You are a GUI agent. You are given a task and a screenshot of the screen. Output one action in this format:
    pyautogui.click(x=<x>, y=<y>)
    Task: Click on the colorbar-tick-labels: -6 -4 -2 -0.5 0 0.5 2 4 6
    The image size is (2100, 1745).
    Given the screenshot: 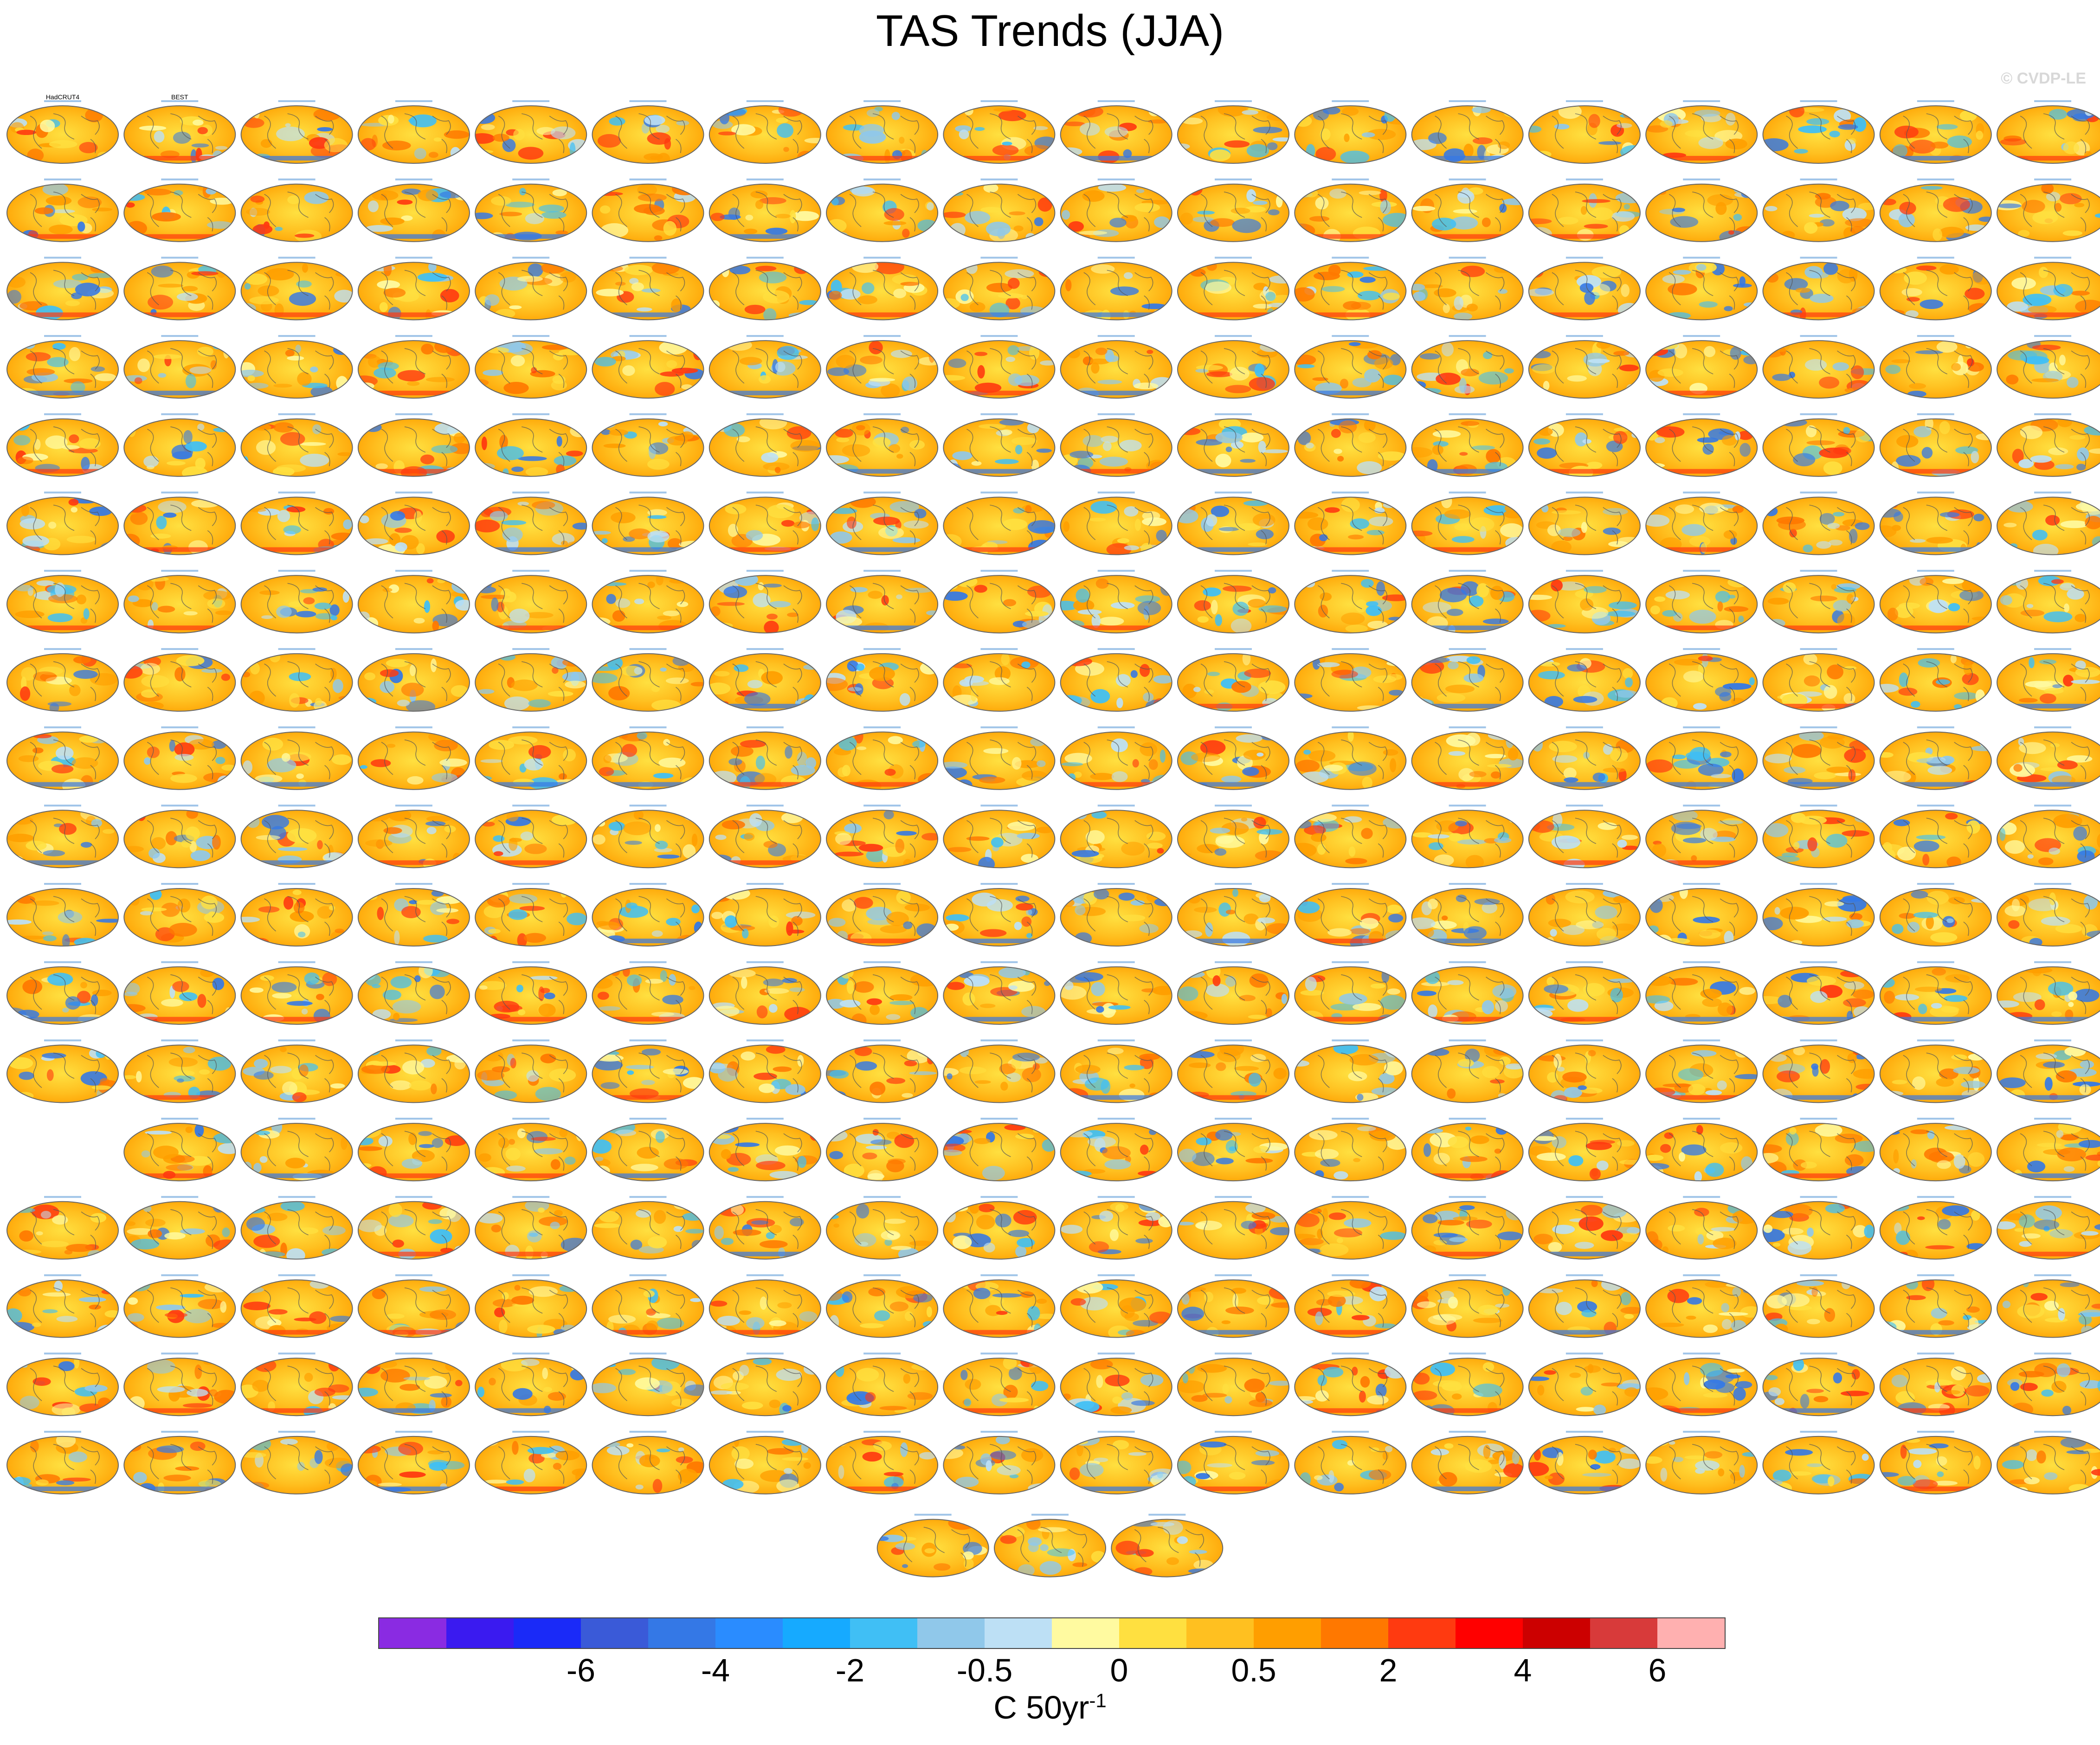 What is the action you would take?
    pyautogui.click(x=1050, y=1670)
    